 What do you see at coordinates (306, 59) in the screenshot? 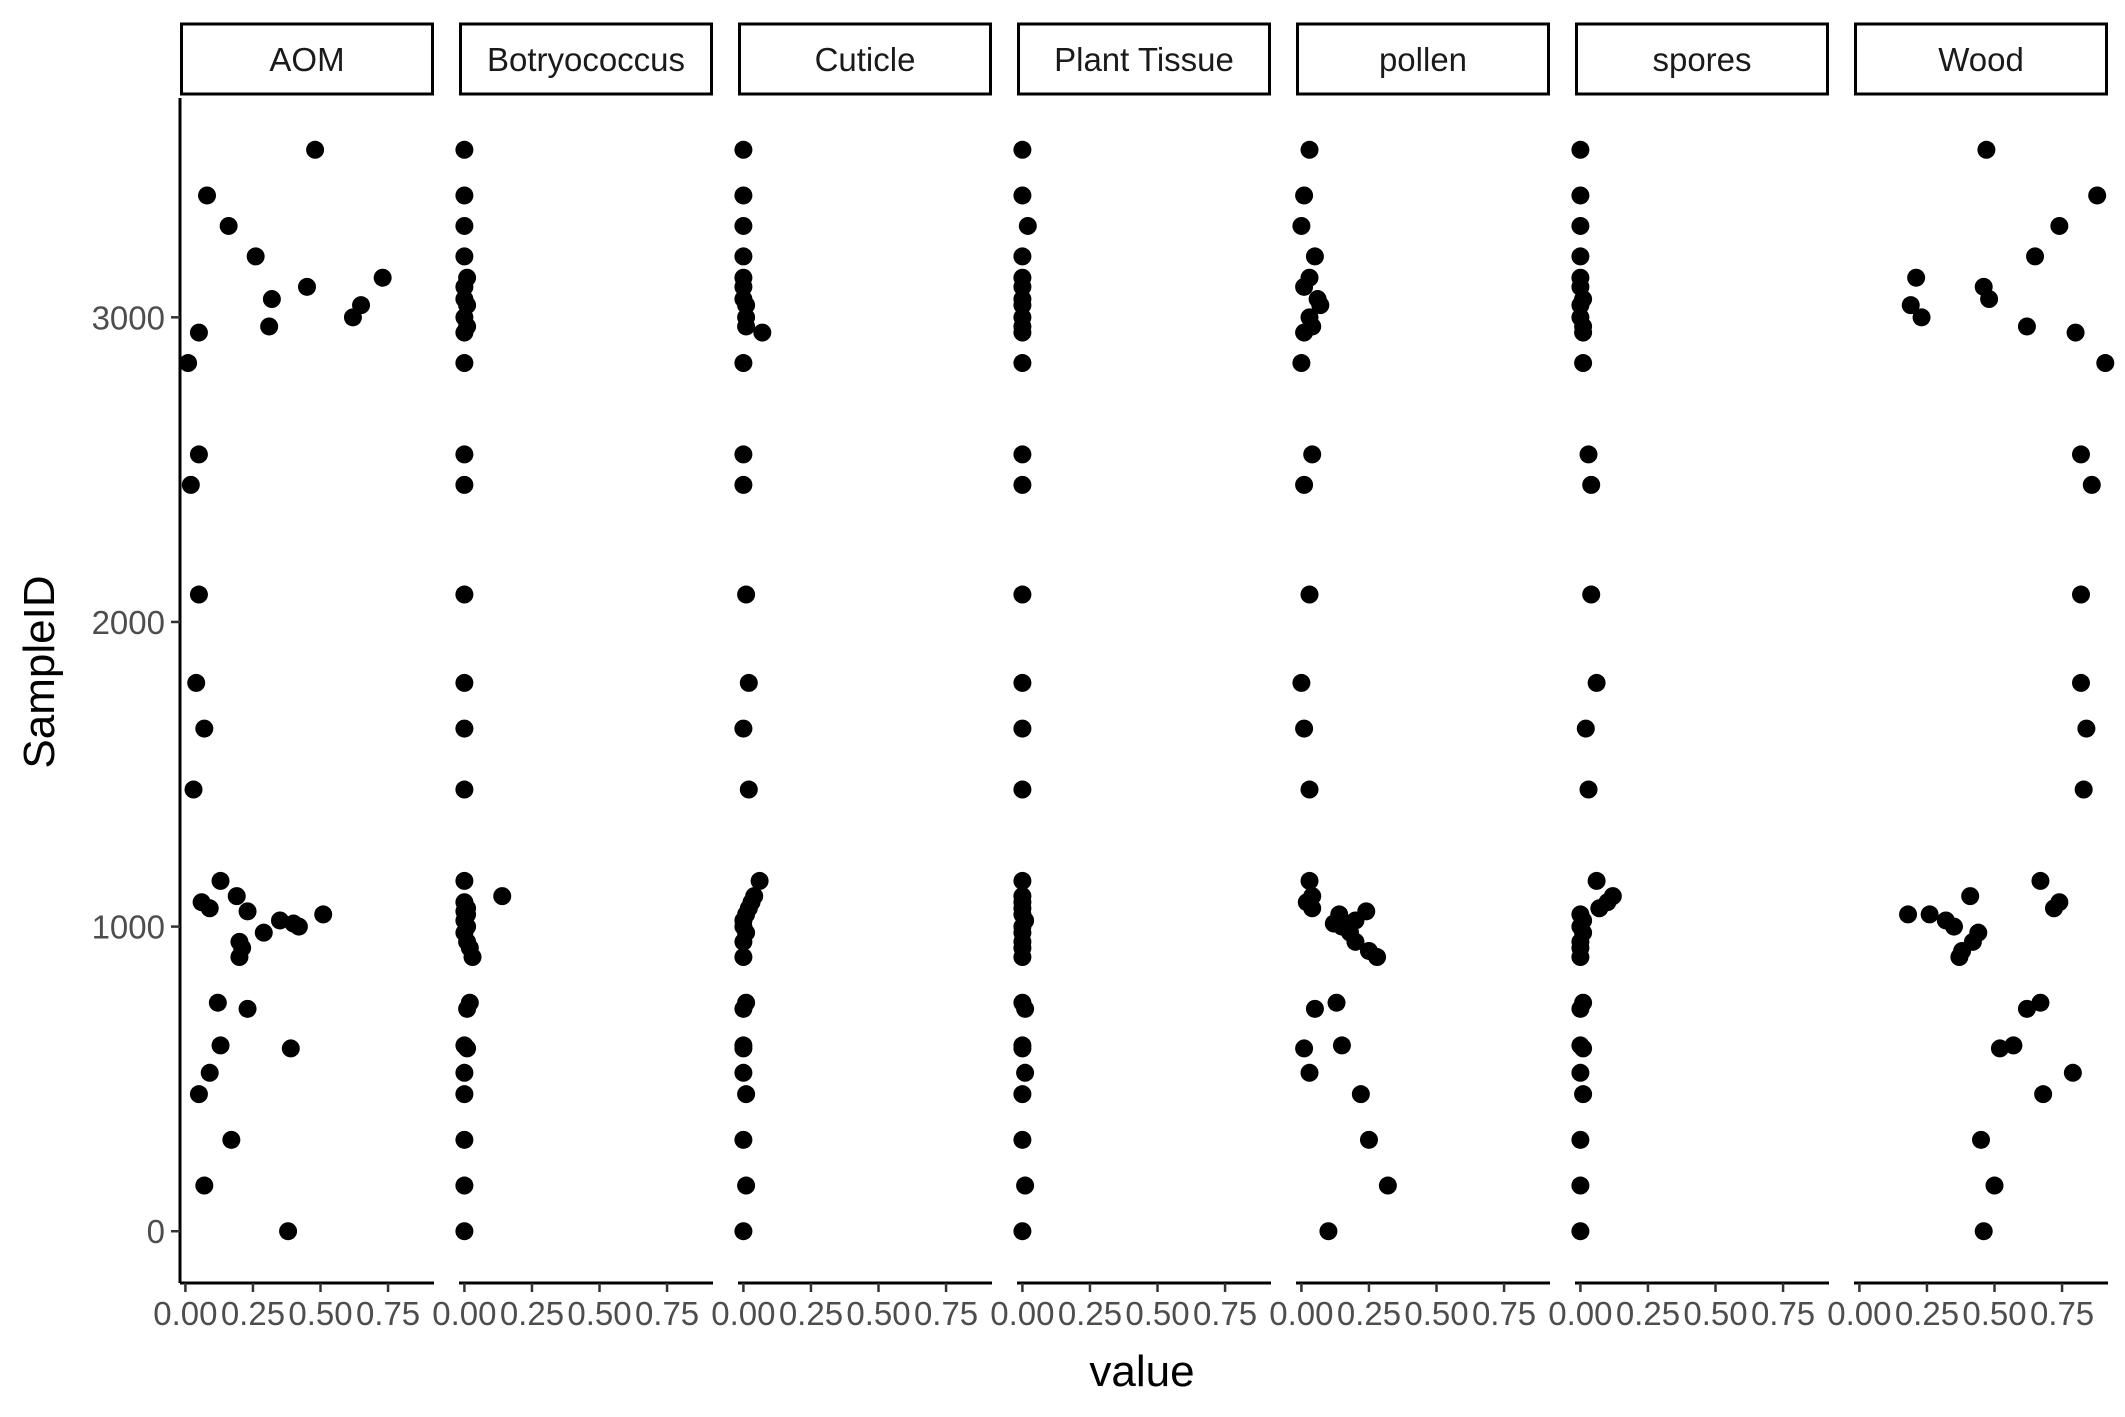
I see `facet-strip-label: AOM` at bounding box center [306, 59].